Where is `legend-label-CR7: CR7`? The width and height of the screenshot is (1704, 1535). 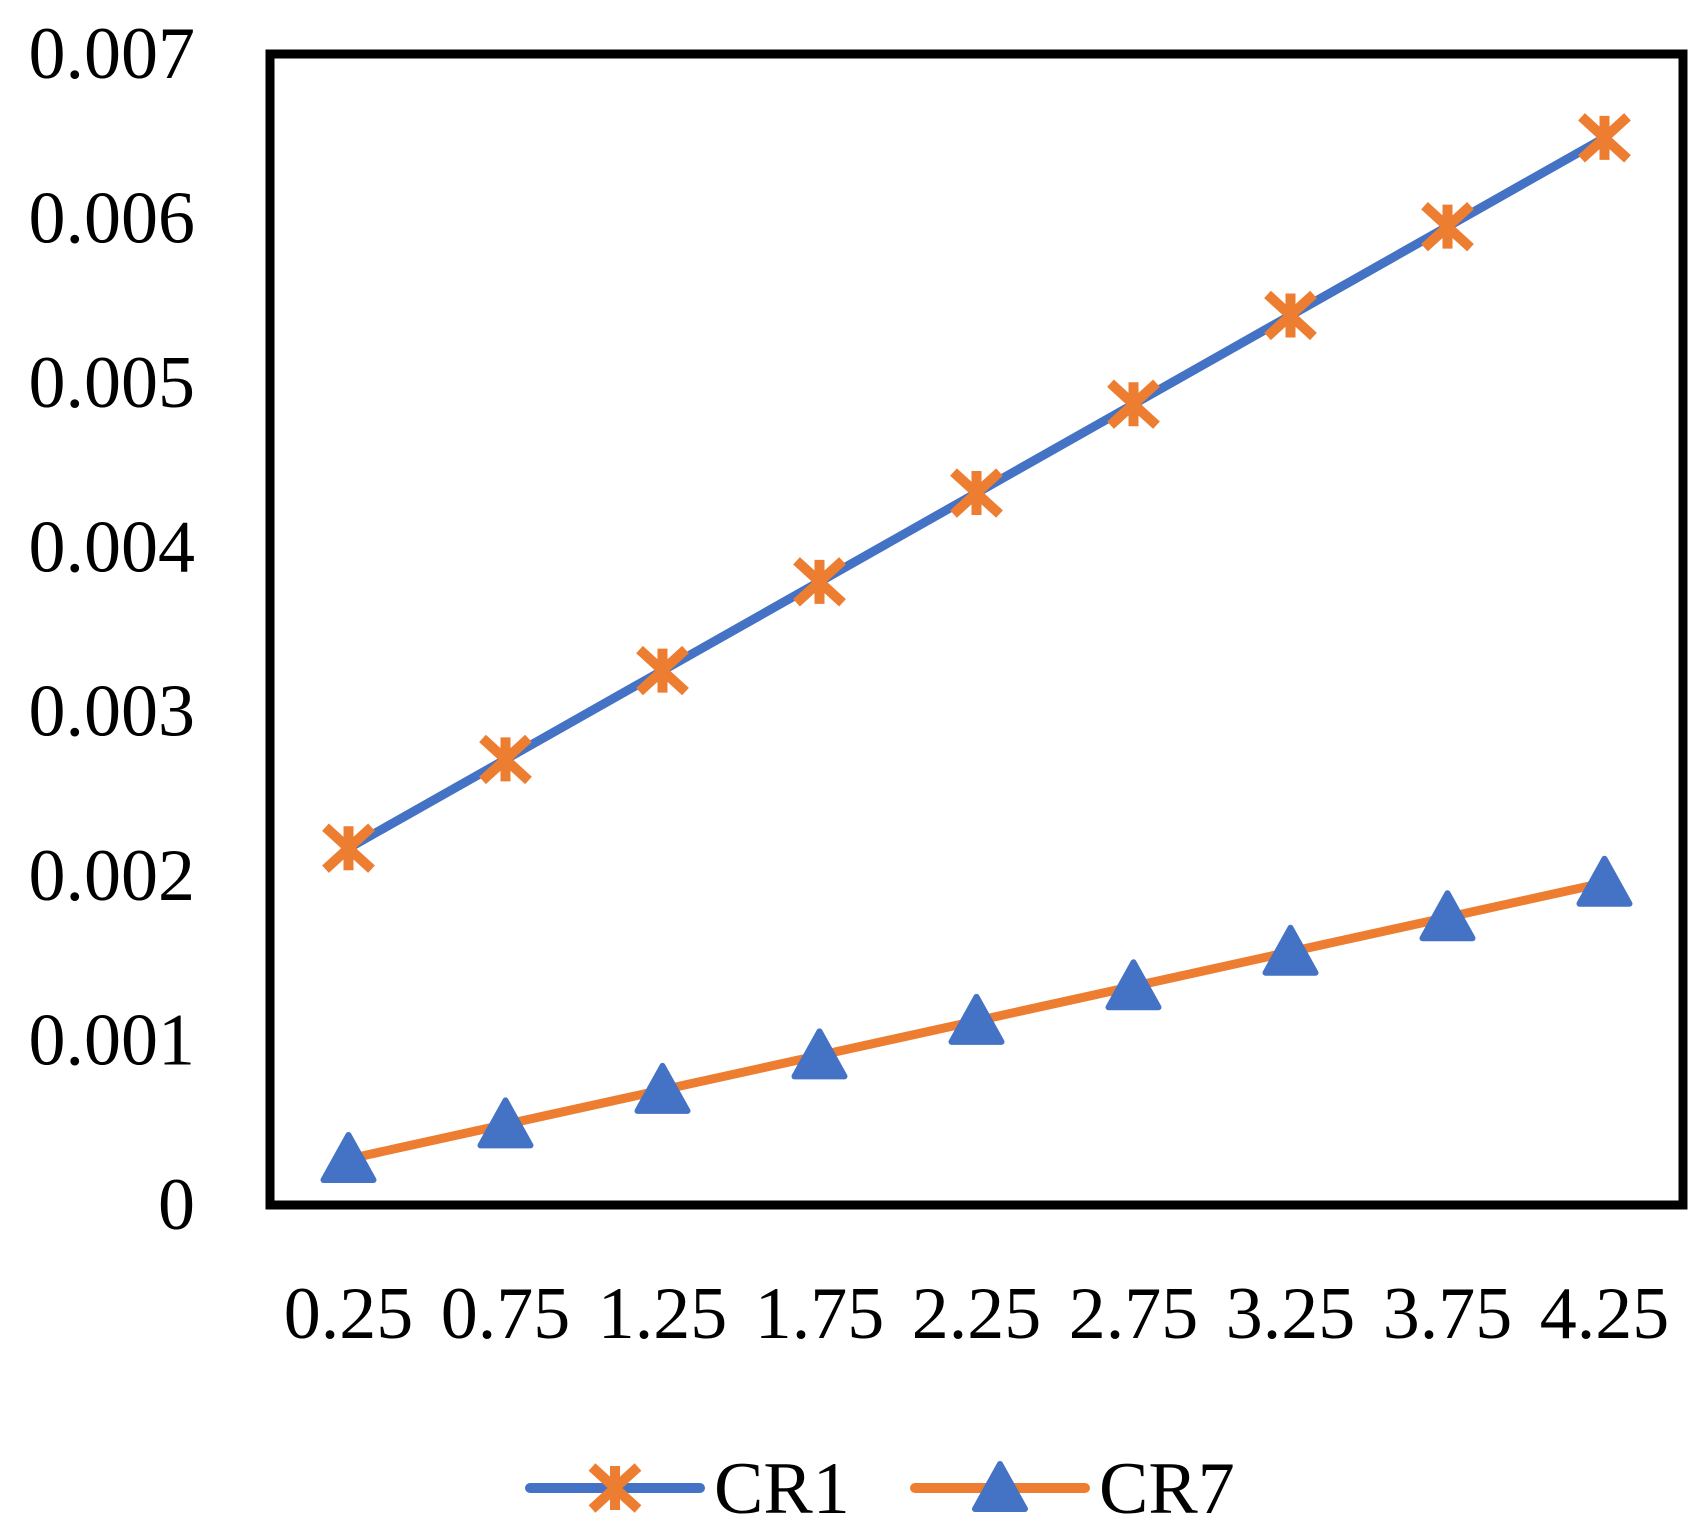 legend-label-CR7: CR7 is located at coordinates (1167, 1489).